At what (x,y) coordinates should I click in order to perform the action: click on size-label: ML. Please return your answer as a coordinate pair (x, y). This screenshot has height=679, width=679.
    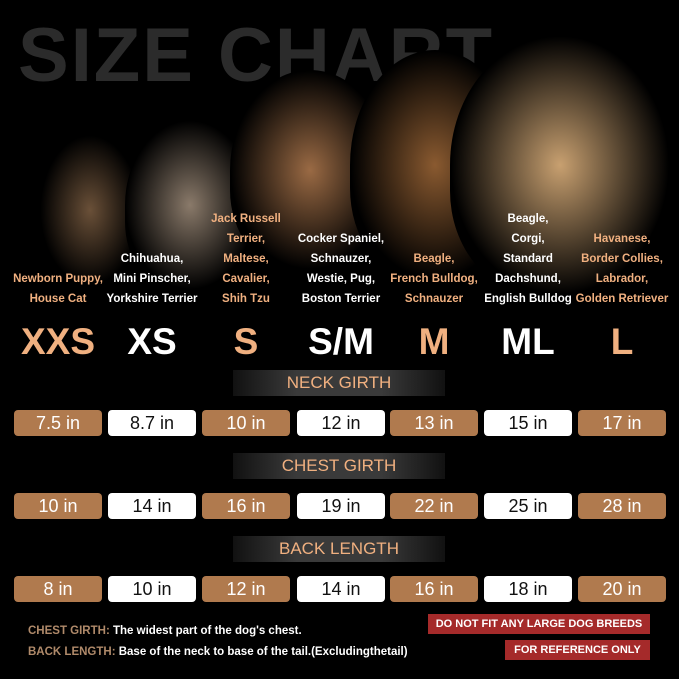
    Looking at the image, I should click on (528, 341).